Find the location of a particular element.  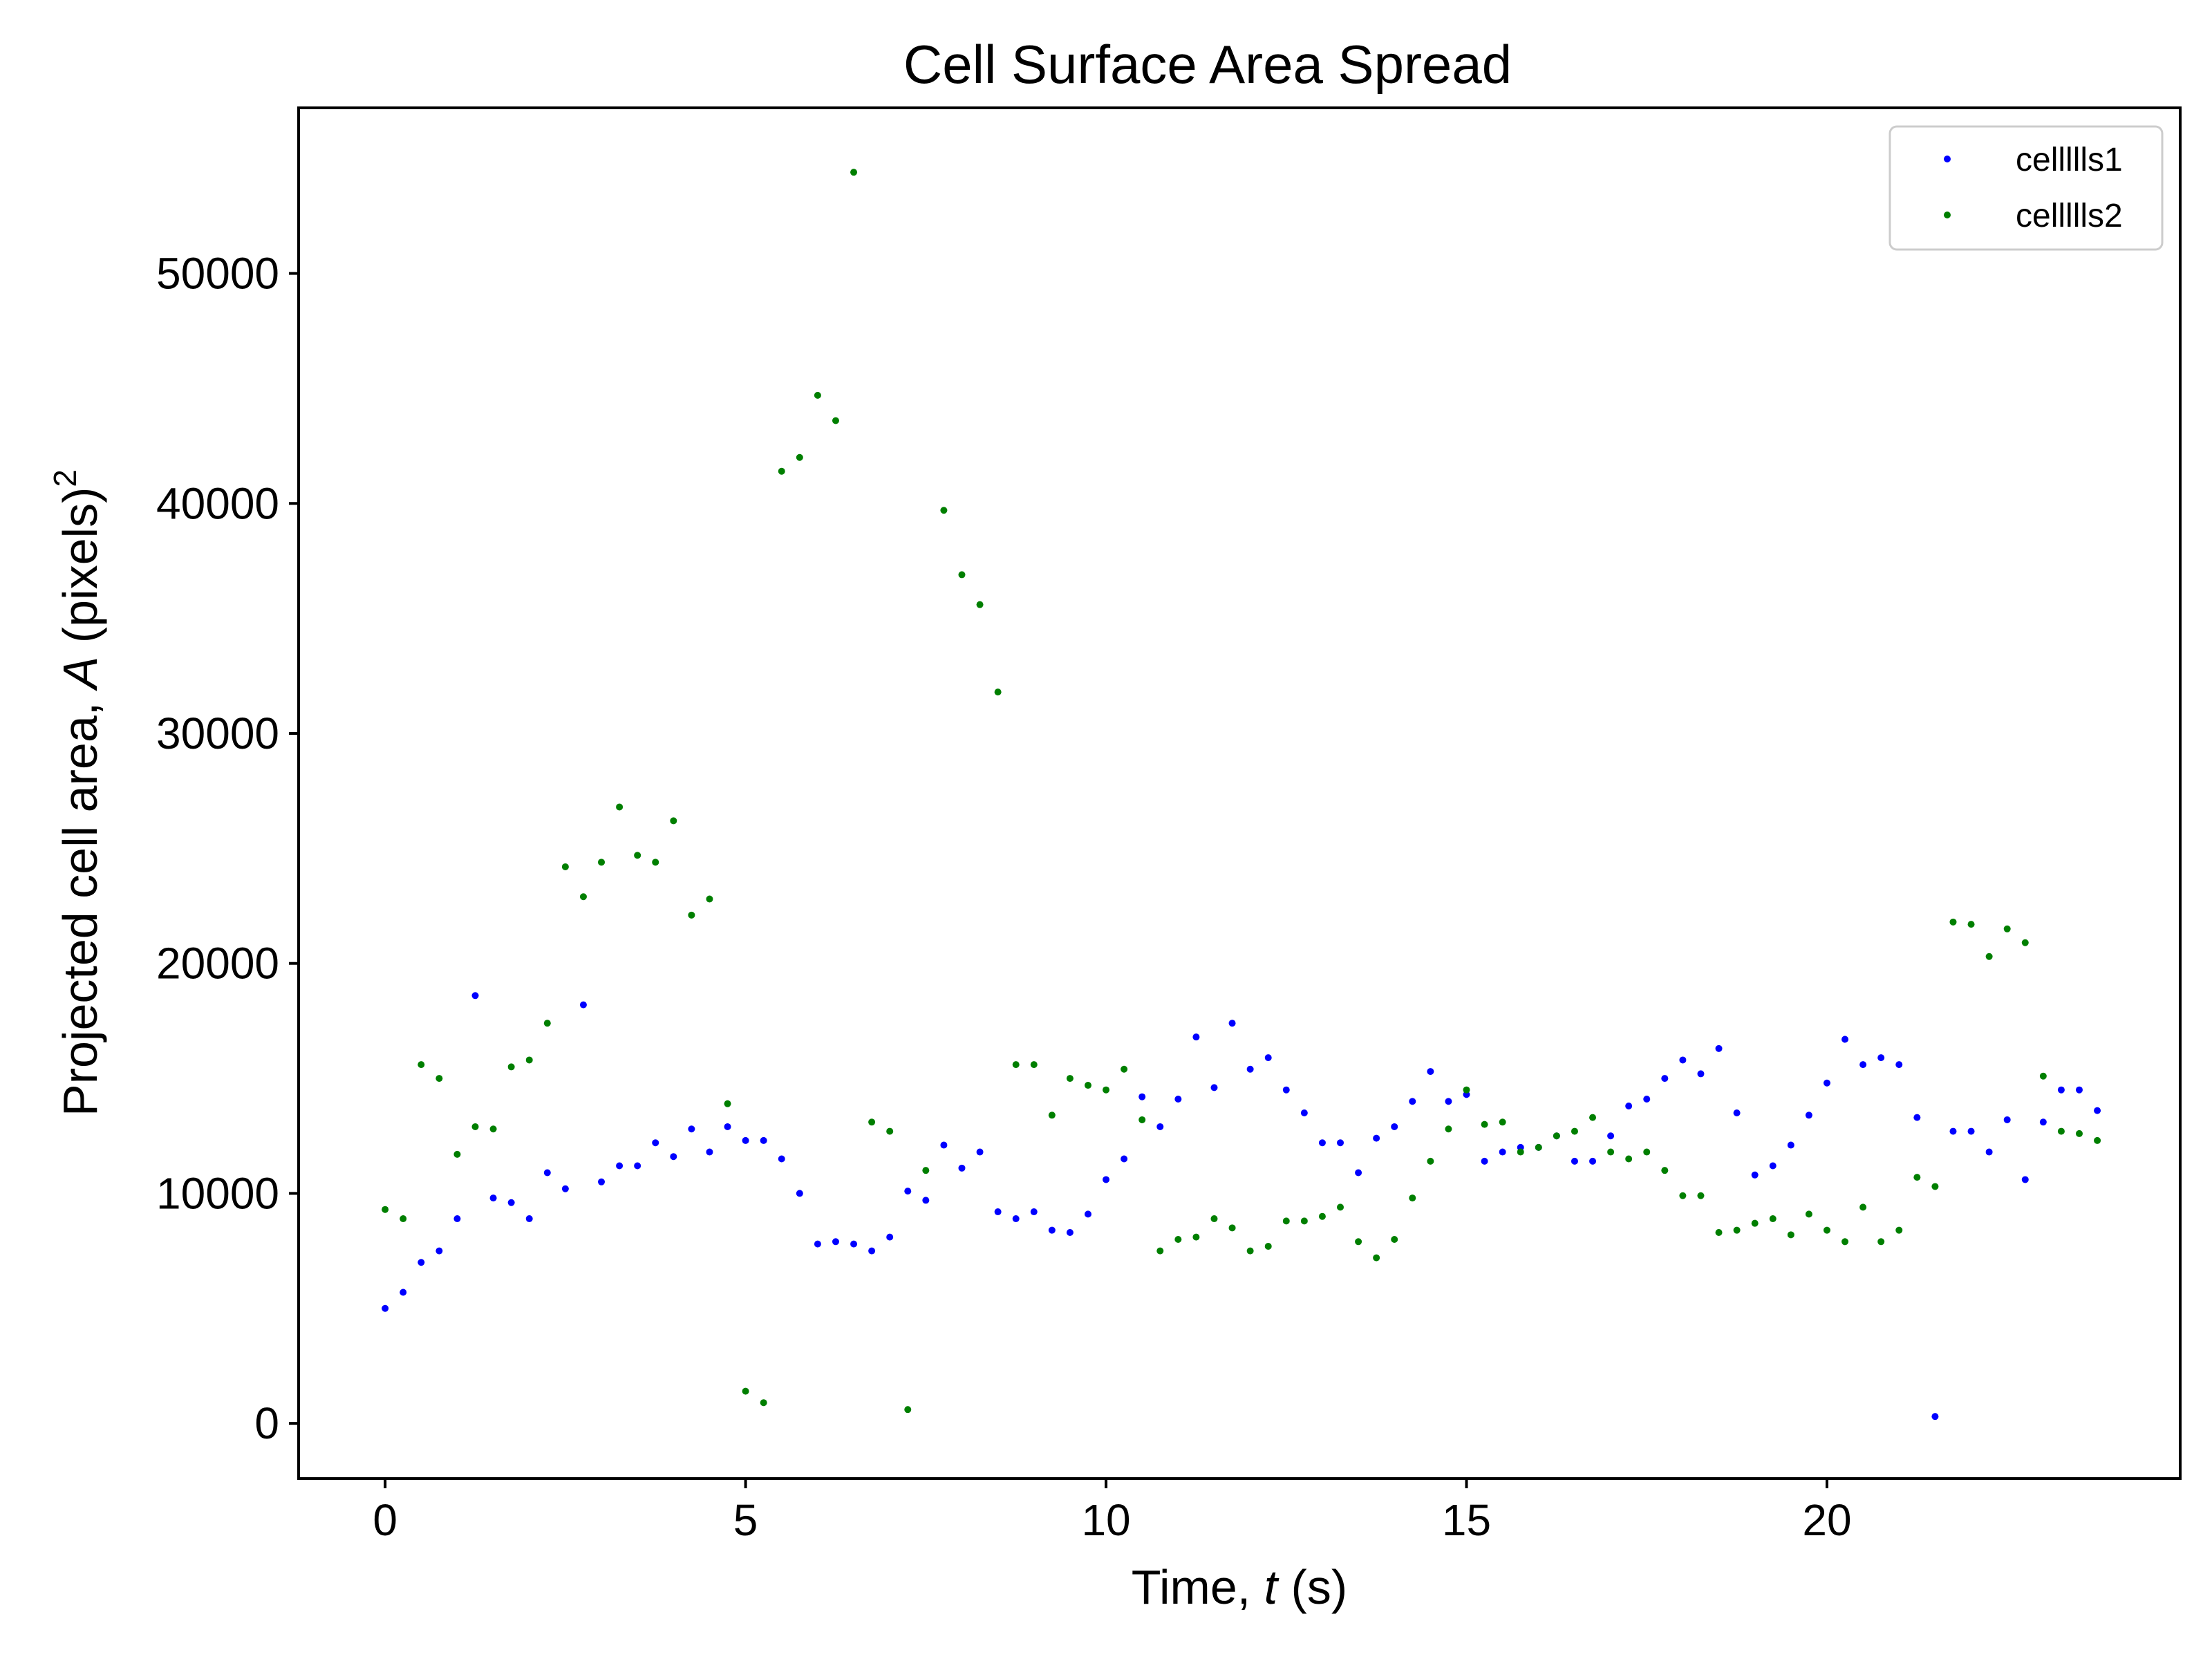

x-tick-label-5: 5 is located at coordinates (746, 1520).